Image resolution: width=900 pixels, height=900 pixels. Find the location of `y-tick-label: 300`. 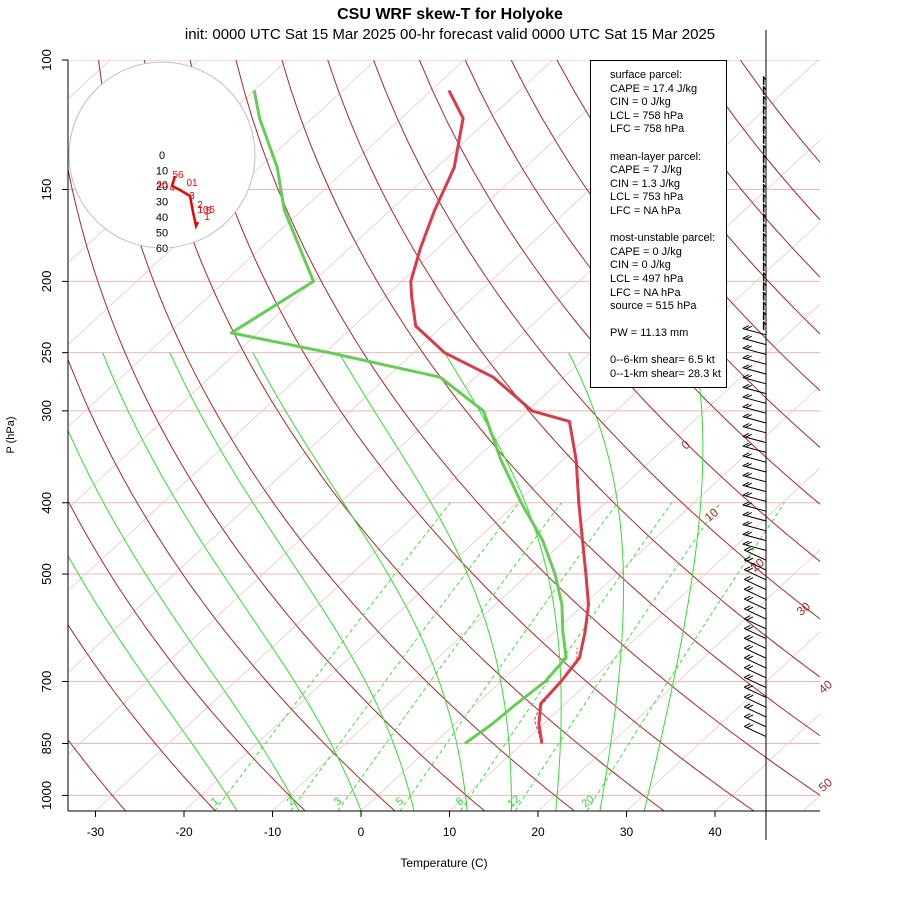

y-tick-label: 300 is located at coordinates (46, 411).